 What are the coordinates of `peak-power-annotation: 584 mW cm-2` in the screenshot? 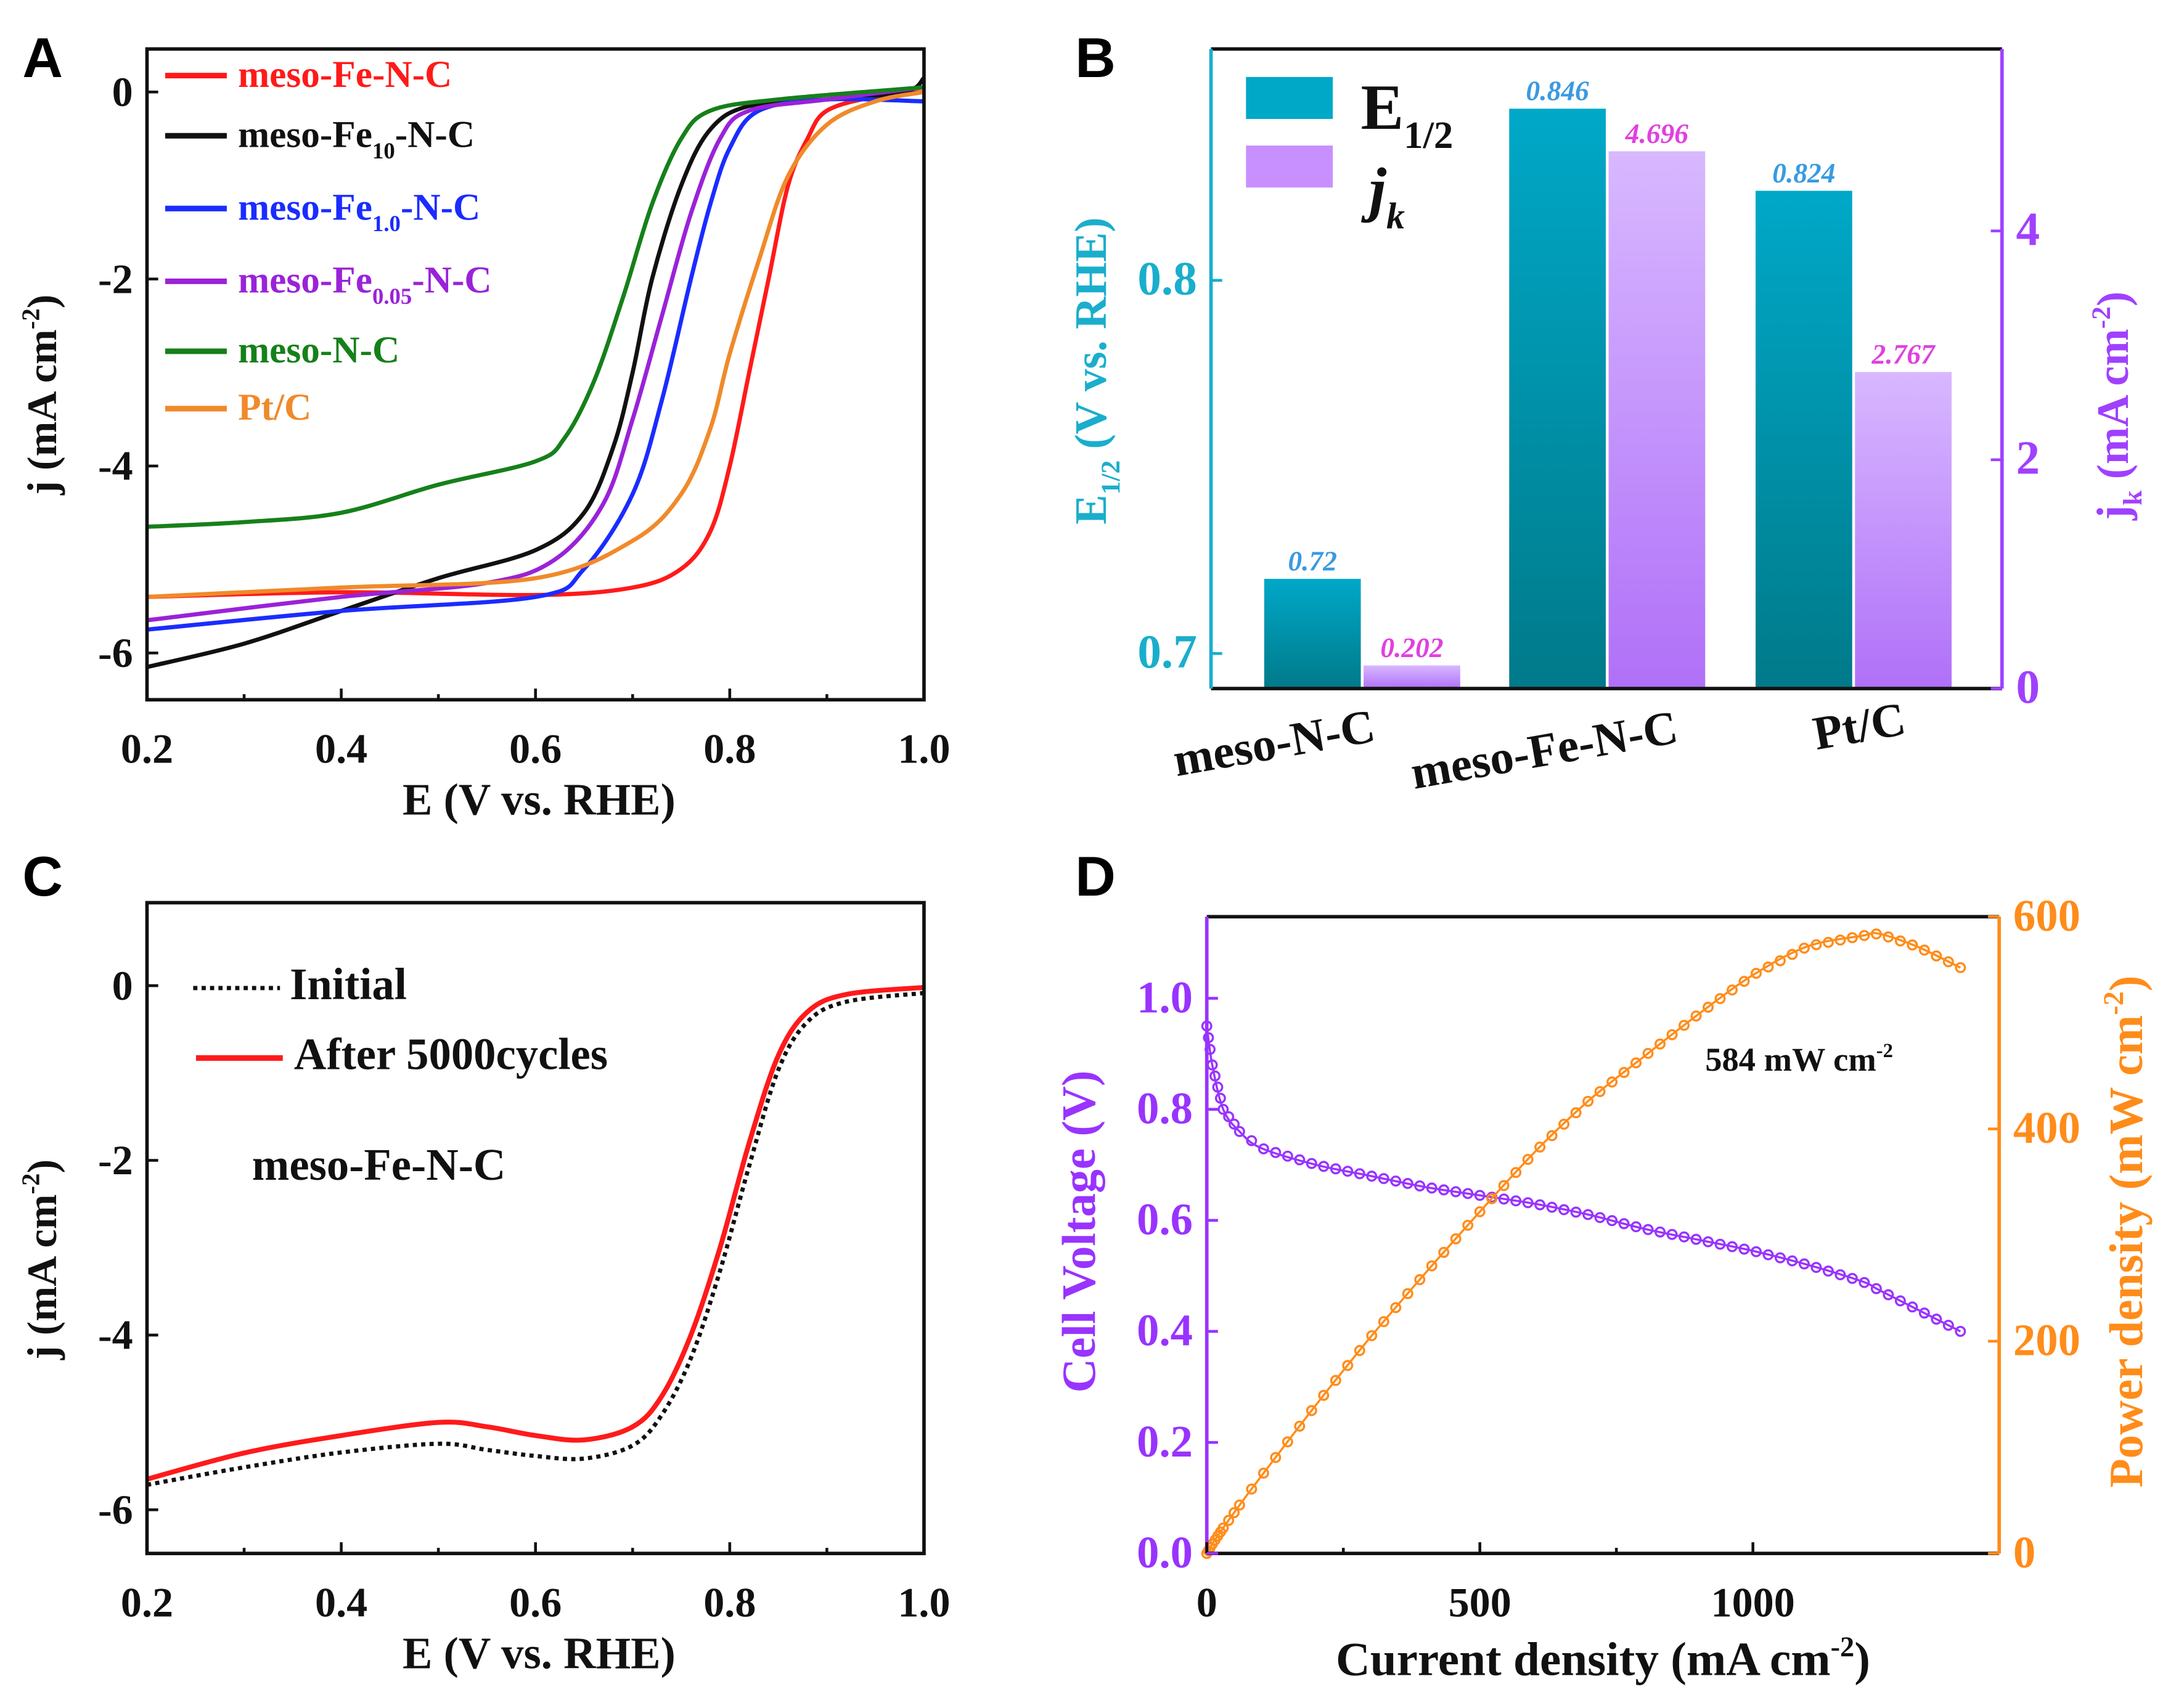 It's located at (1799, 1059).